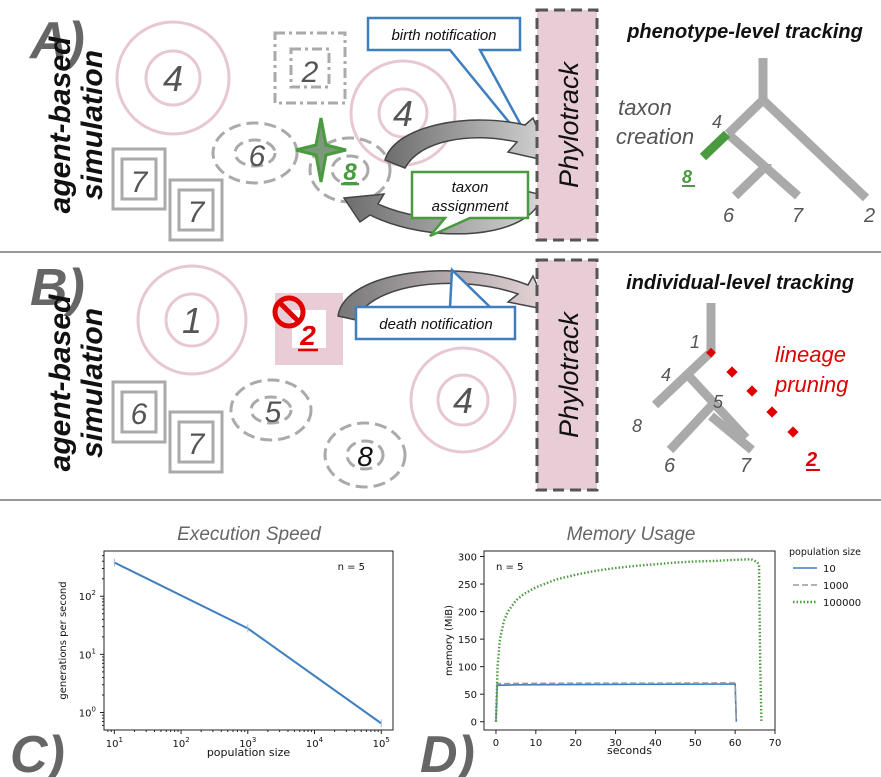 The width and height of the screenshot is (881, 777). What do you see at coordinates (87, 654) in the screenshot?
I see `y-tick-label: 10¹` at bounding box center [87, 654].